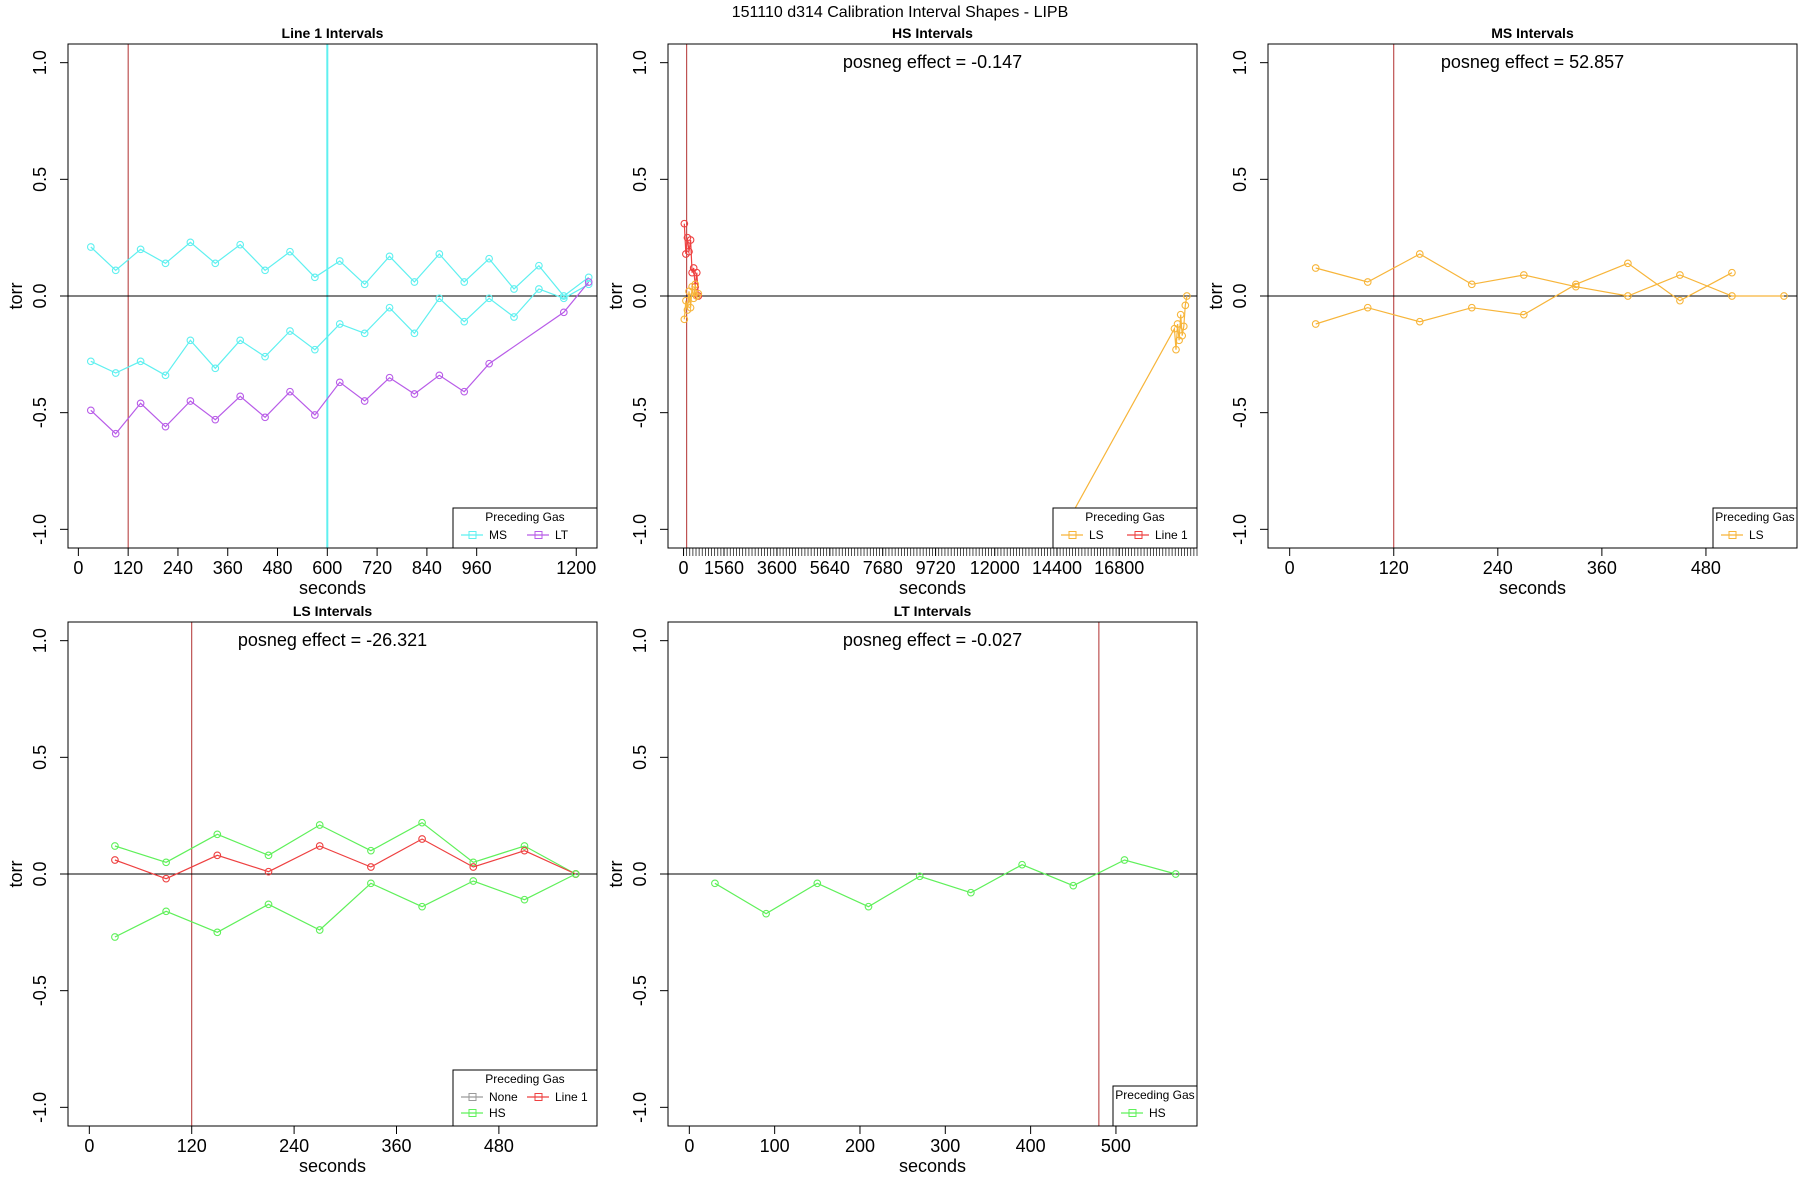  I want to click on x-tick-label: 0, so click(1290, 568).